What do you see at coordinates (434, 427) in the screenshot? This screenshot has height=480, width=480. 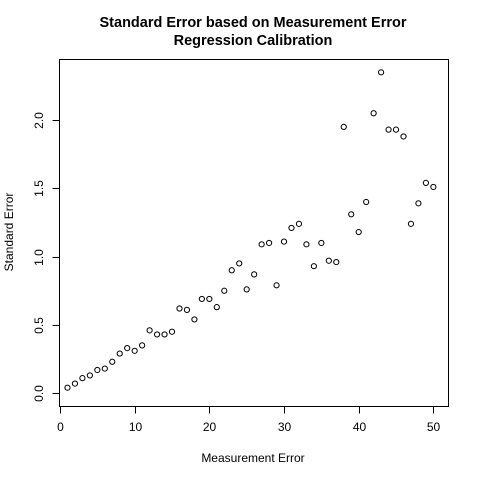 I see `x-tick-label: 50` at bounding box center [434, 427].